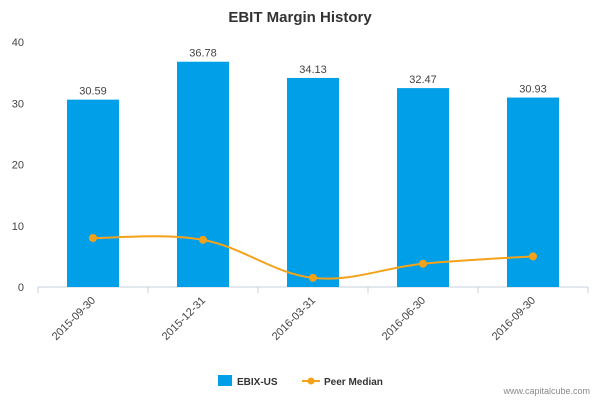 This screenshot has height=400, width=600. I want to click on watermark: www.capitalcube.com, so click(546, 391).